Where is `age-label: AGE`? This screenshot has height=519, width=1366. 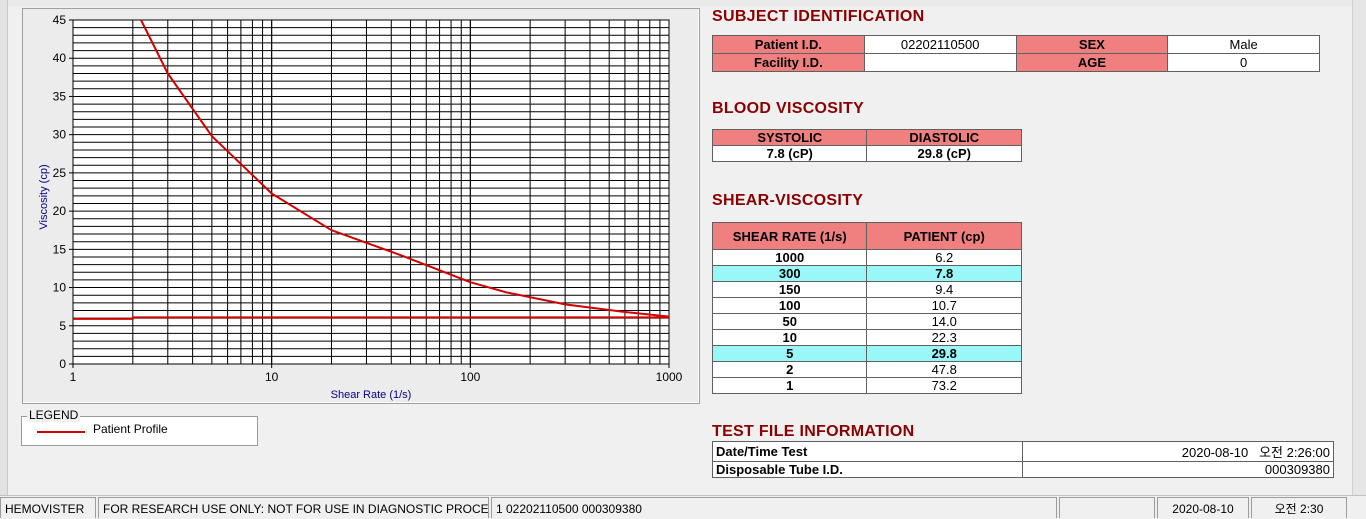
age-label: AGE is located at coordinates (1092, 62).